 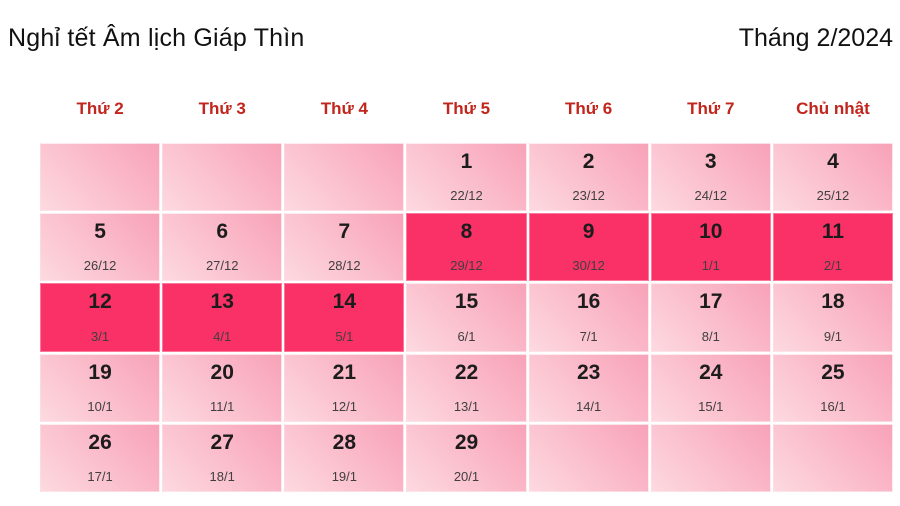 I want to click on lunar-date: 11/1, so click(x=222, y=406).